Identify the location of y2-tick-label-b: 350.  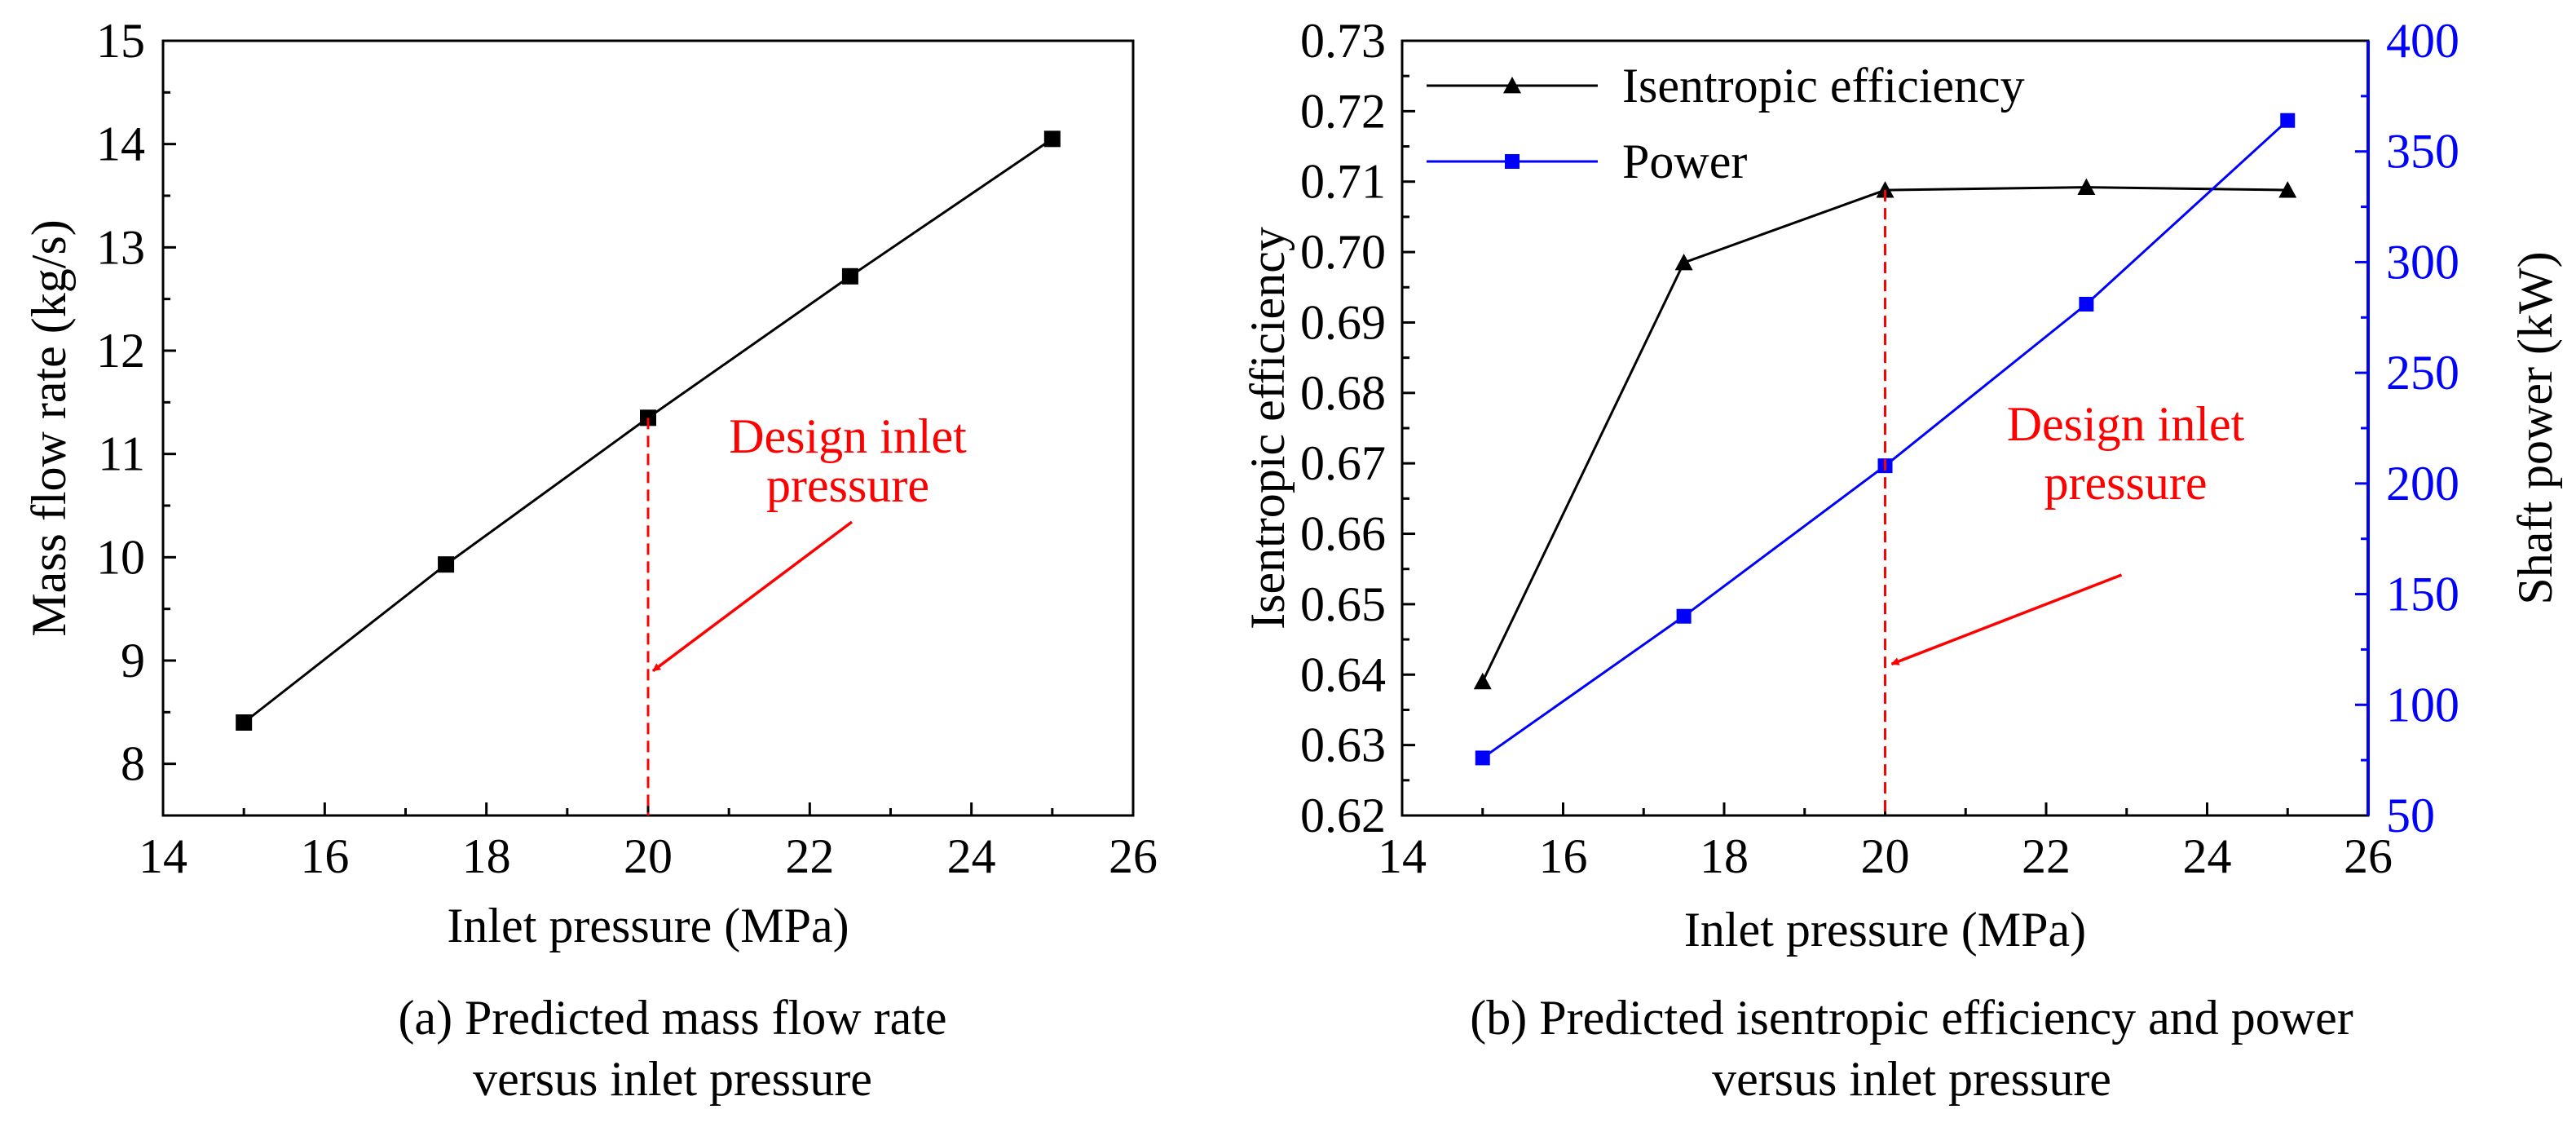
(2422, 152).